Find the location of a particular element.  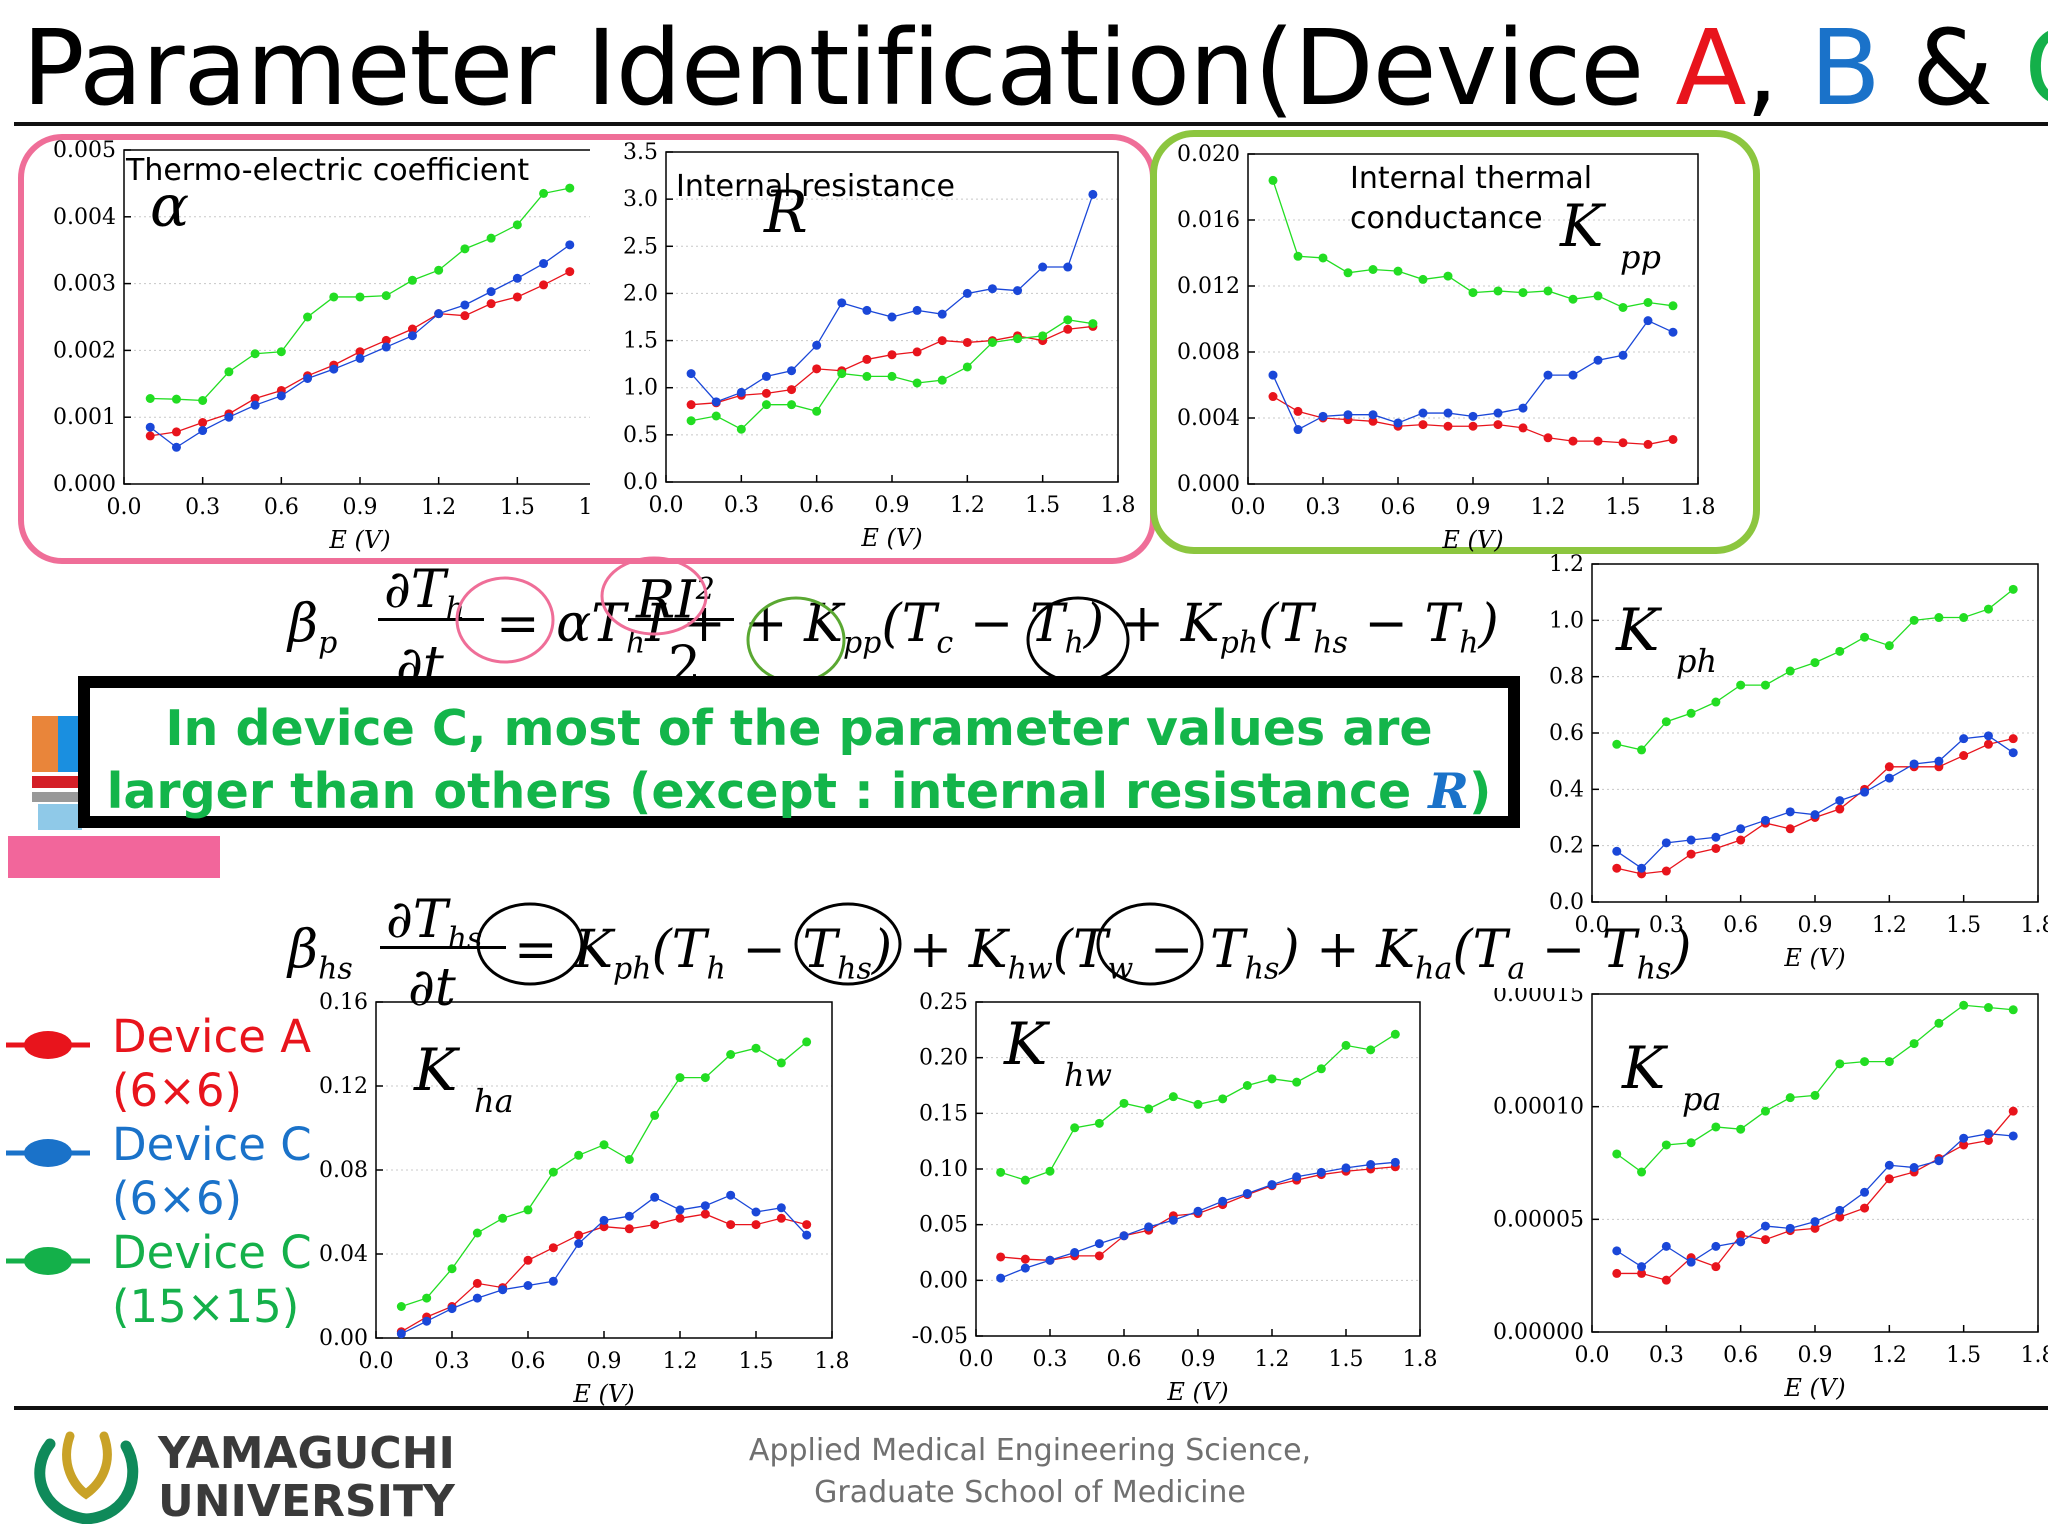

y-tick-label: 0.00005 is located at coordinates (1538, 1219).